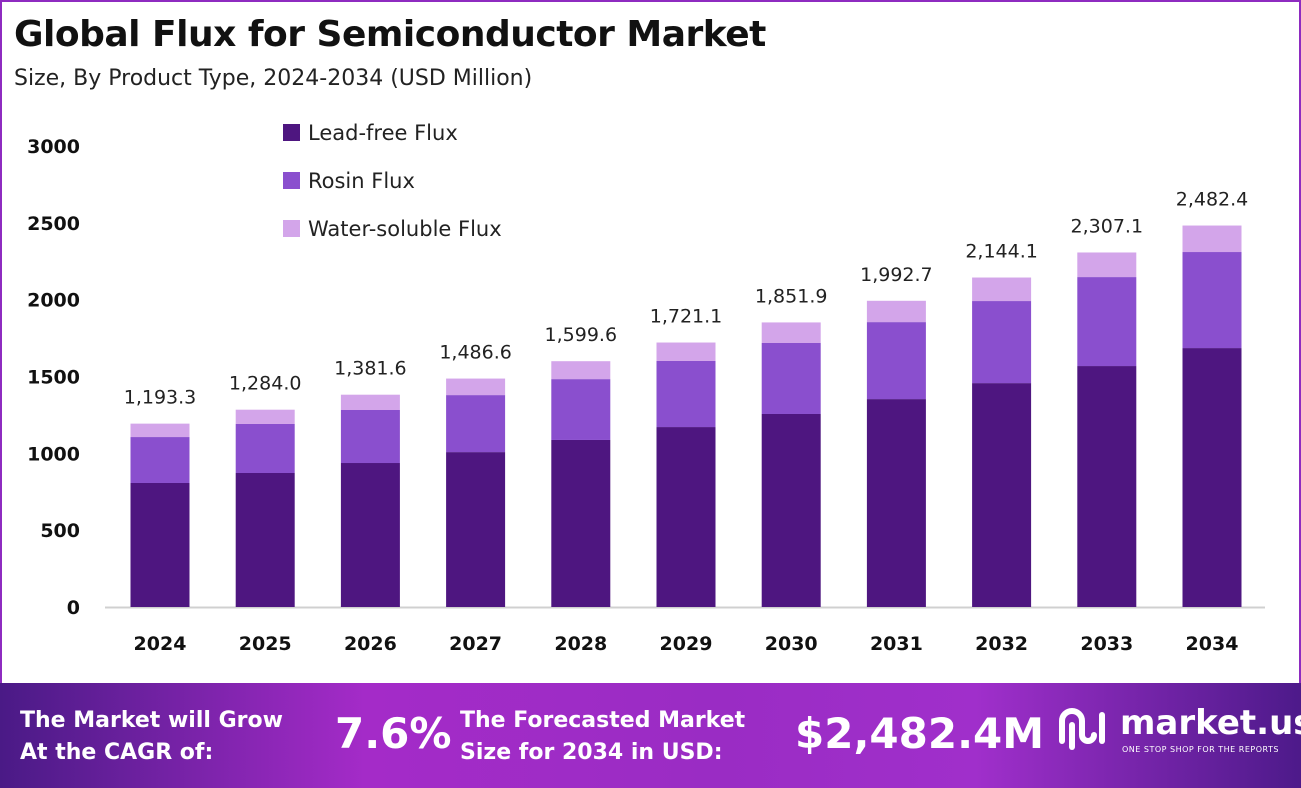  I want to click on cagr-value: 7.6%, so click(393, 733).